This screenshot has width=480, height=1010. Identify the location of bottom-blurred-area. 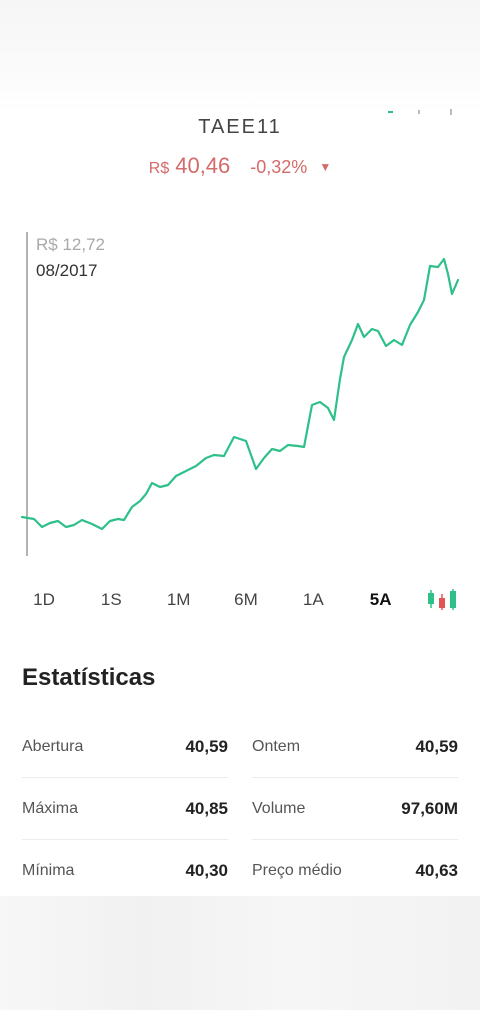
(240, 953).